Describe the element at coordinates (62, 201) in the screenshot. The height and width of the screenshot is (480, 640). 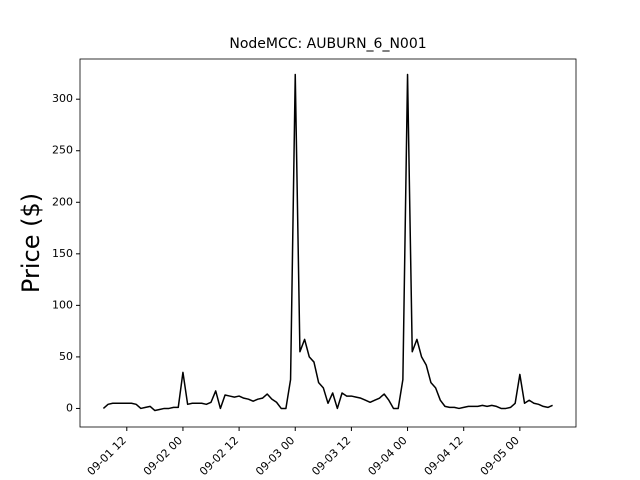
I see `y-tick-label: 200` at that location.